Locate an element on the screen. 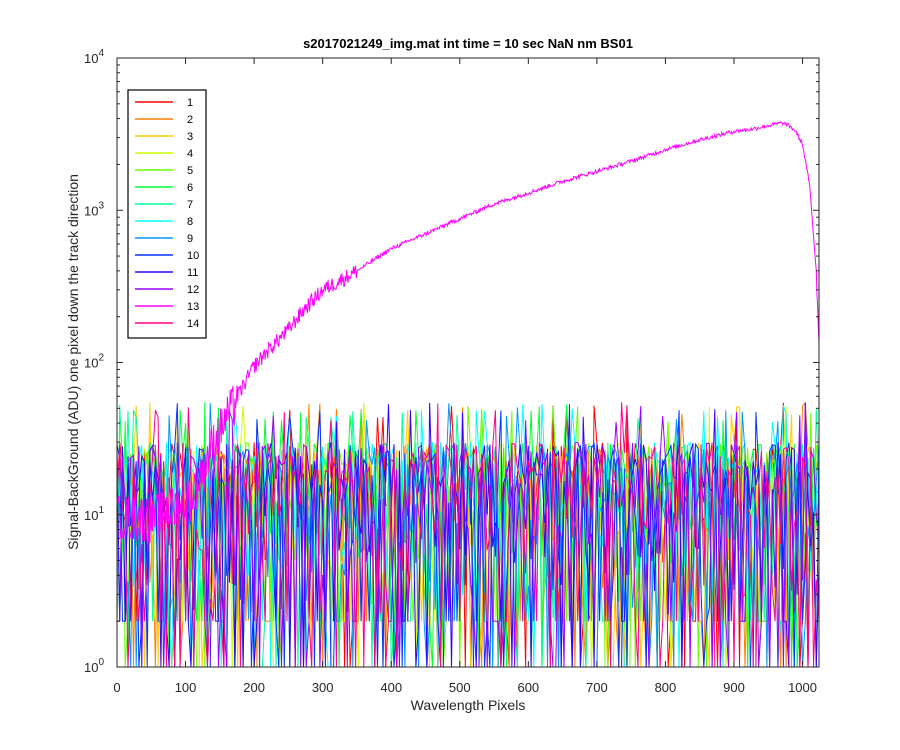 This screenshot has height=750, width=900. legend-label-2: 2 is located at coordinates (190, 120).